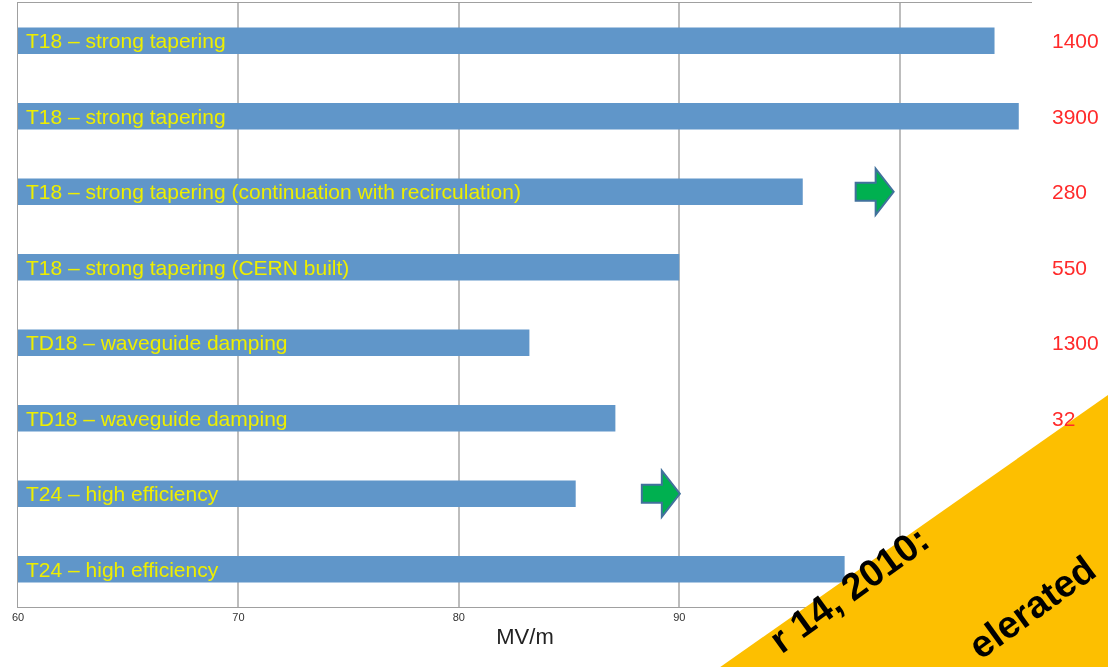 The image size is (1108, 667). I want to click on y-tick-label: T18 – strong tapering (continuation with recirculation), so click(273, 191).